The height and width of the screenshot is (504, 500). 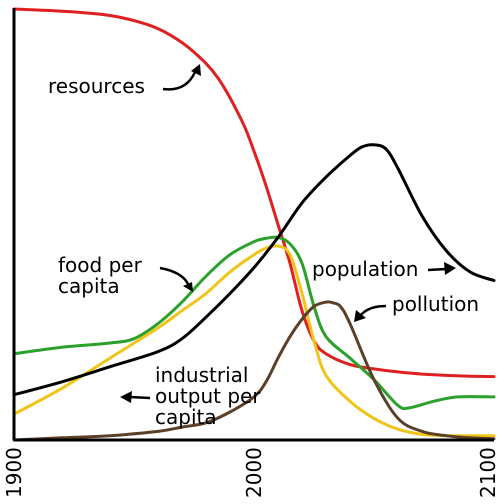 What do you see at coordinates (14, 472) in the screenshot?
I see `x-tick-label-1900: 1900` at bounding box center [14, 472].